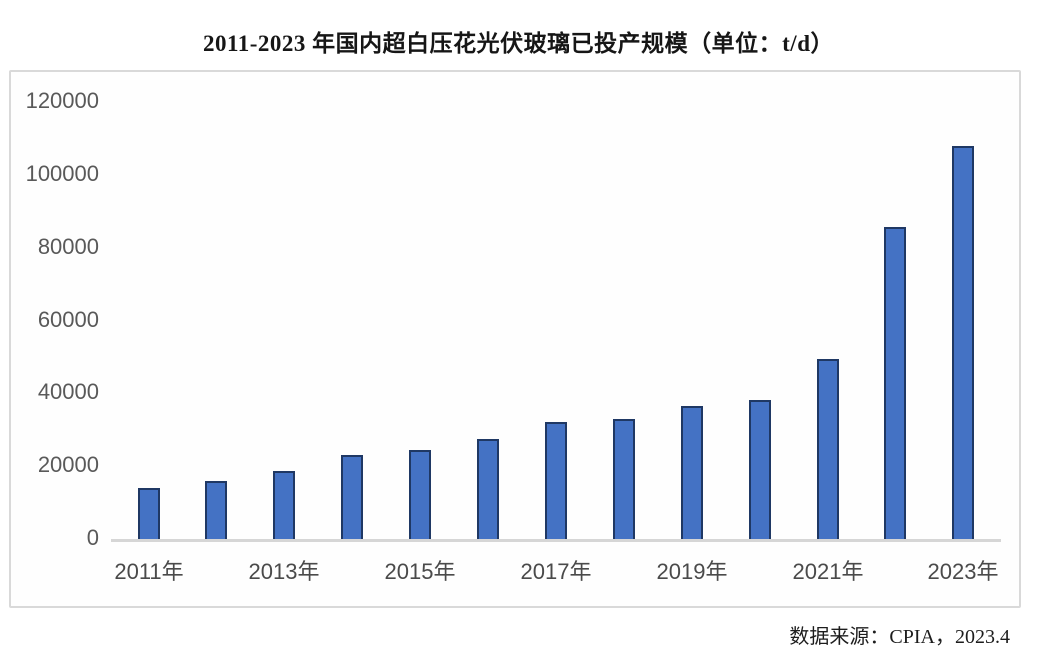 The image size is (1037, 657). Describe the element at coordinates (284, 505) in the screenshot. I see `bar-2013年` at that location.